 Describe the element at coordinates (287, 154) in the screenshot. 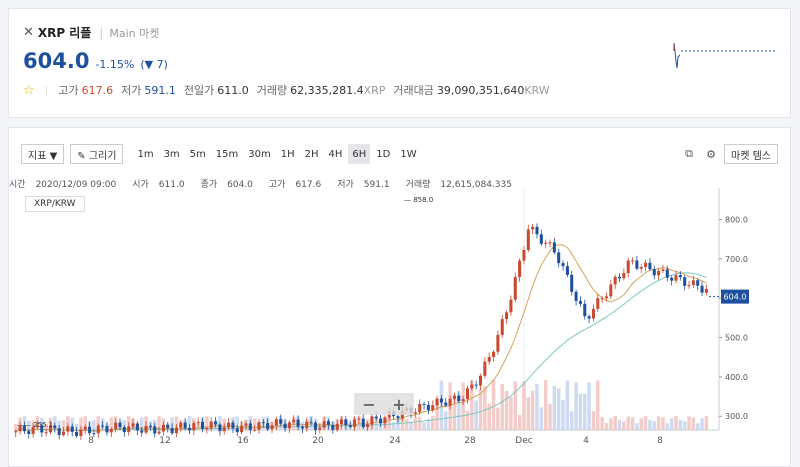

I see `interval-1h: 1H` at that location.